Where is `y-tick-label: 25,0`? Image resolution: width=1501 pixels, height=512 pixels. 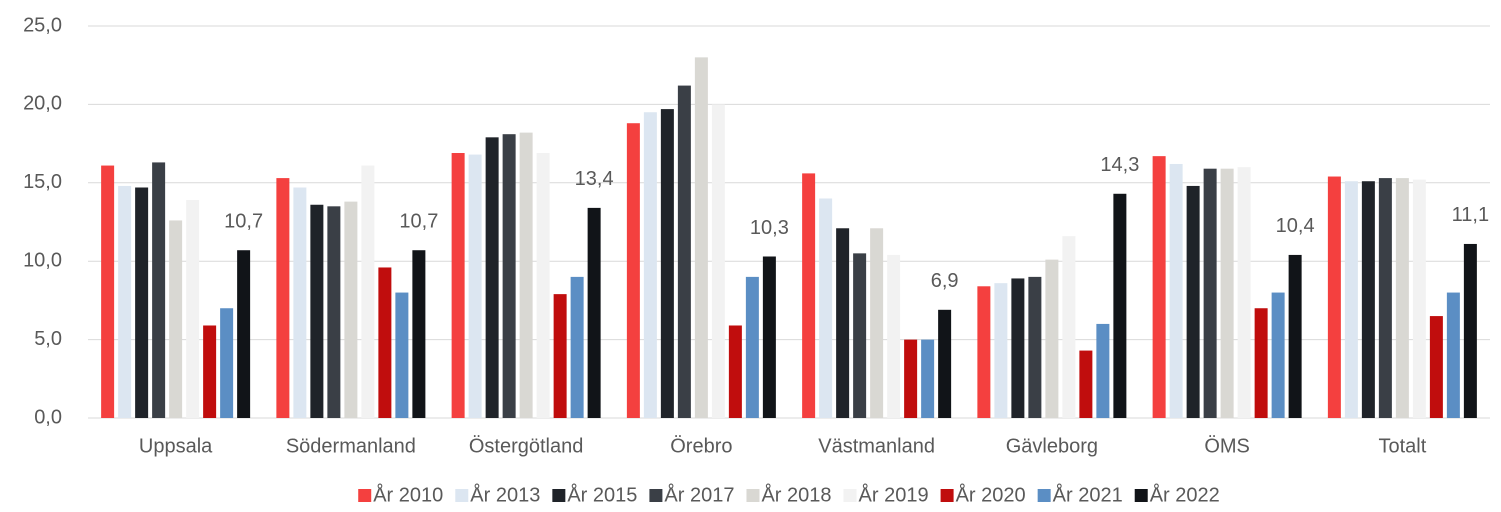
y-tick-label: 25,0 is located at coordinates (42, 25).